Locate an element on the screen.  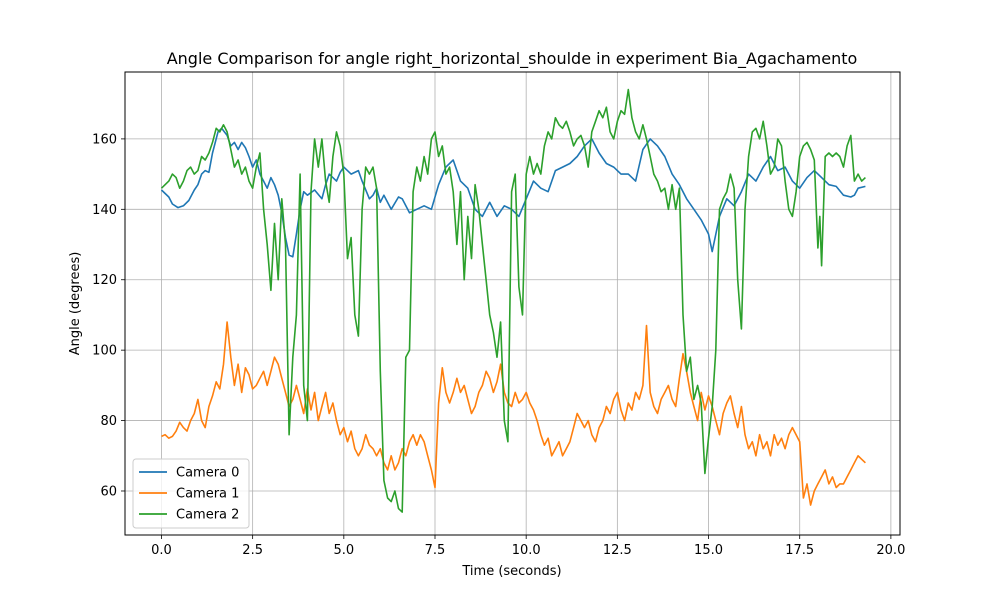
legend-label-camera-1: Camera 1 is located at coordinates (207, 494).